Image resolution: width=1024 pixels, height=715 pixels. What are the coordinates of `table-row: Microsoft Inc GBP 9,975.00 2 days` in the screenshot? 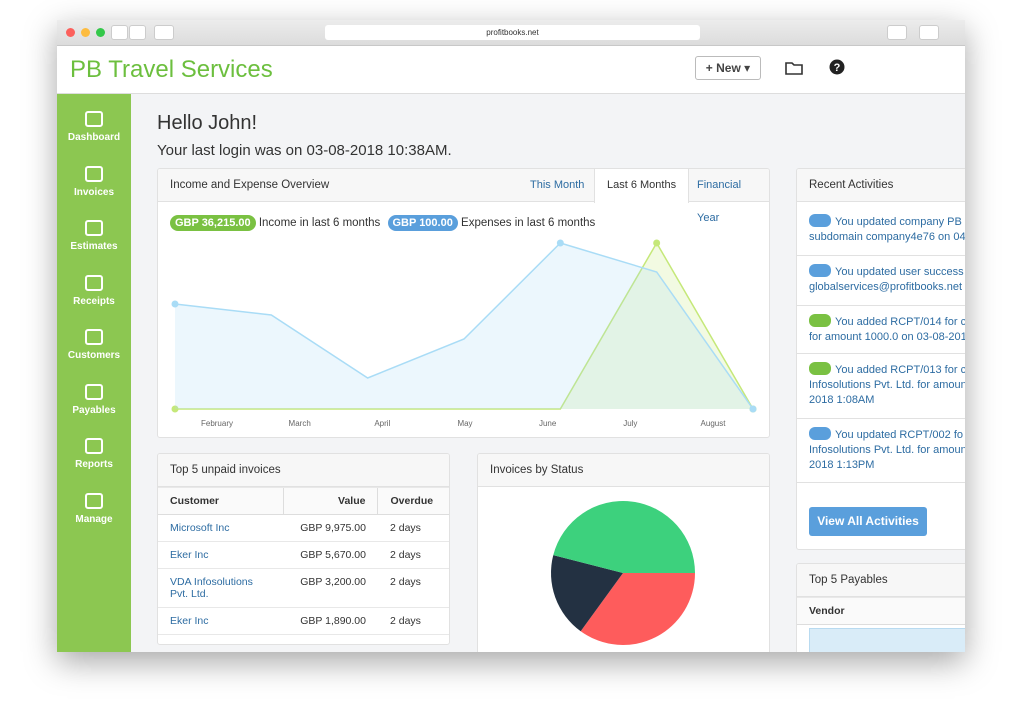 It's located at (303, 528).